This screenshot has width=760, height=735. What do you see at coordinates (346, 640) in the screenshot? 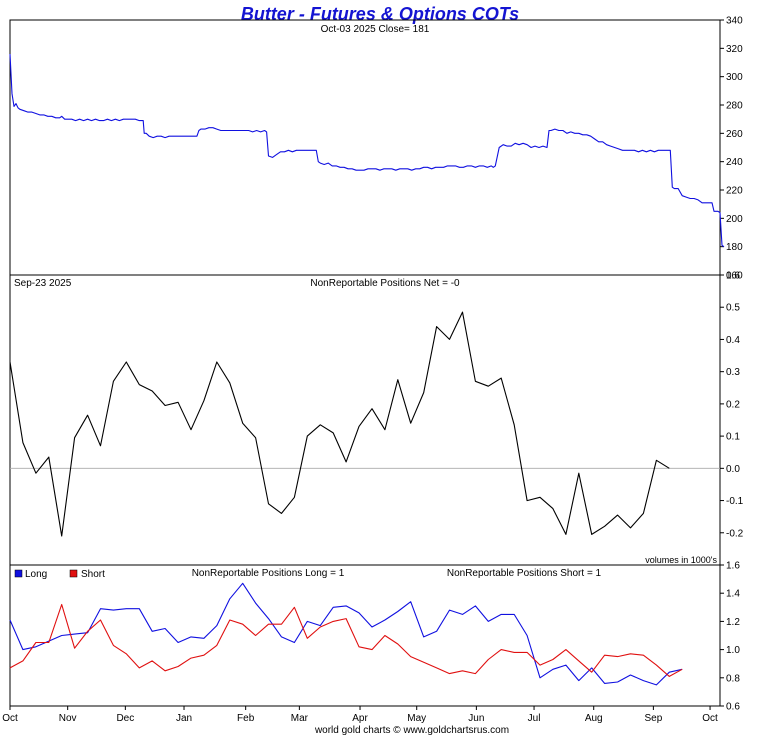
I see `series-line-short` at bounding box center [346, 640].